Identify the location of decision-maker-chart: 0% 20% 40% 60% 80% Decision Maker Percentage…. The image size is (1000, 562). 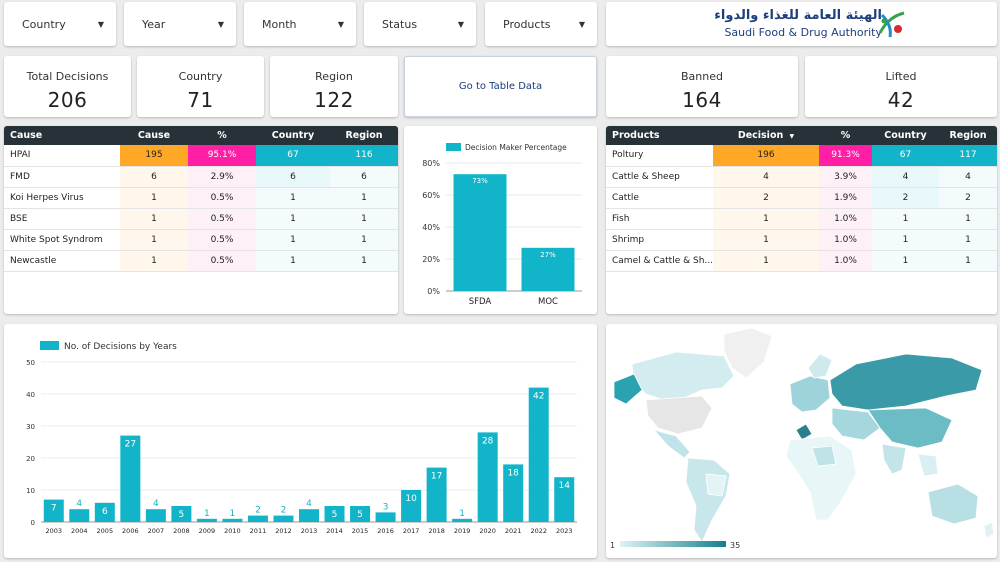
(502, 225).